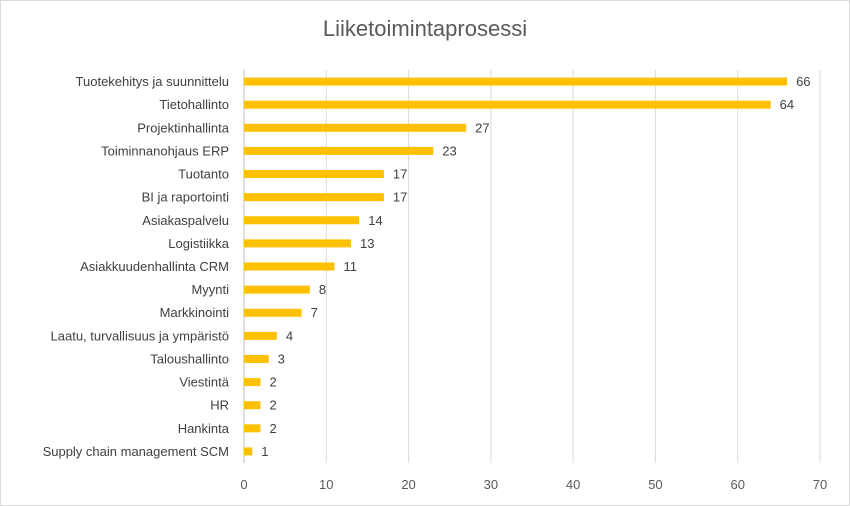 Image resolution: width=850 pixels, height=506 pixels. Describe the element at coordinates (140, 335) in the screenshot. I see `category-label: Laatu, turvallisuus ja ympäristö` at that location.